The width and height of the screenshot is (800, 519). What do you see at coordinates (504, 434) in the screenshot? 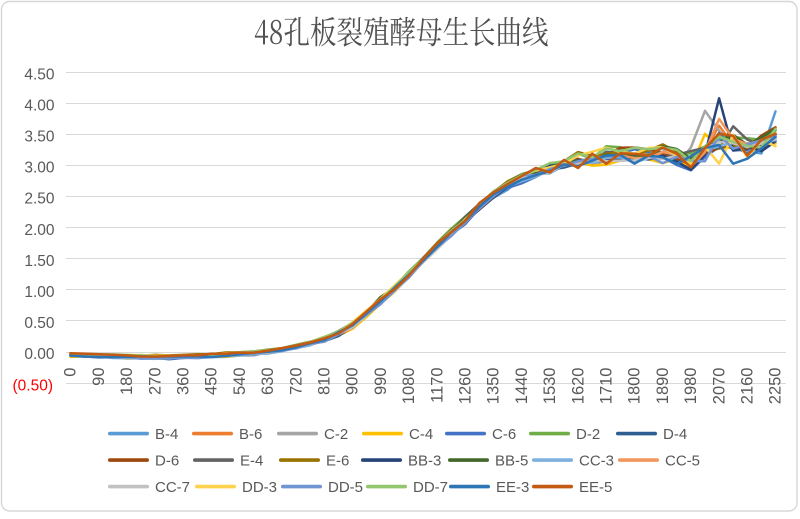
I see `svg-text: C-6` at bounding box center [504, 434].